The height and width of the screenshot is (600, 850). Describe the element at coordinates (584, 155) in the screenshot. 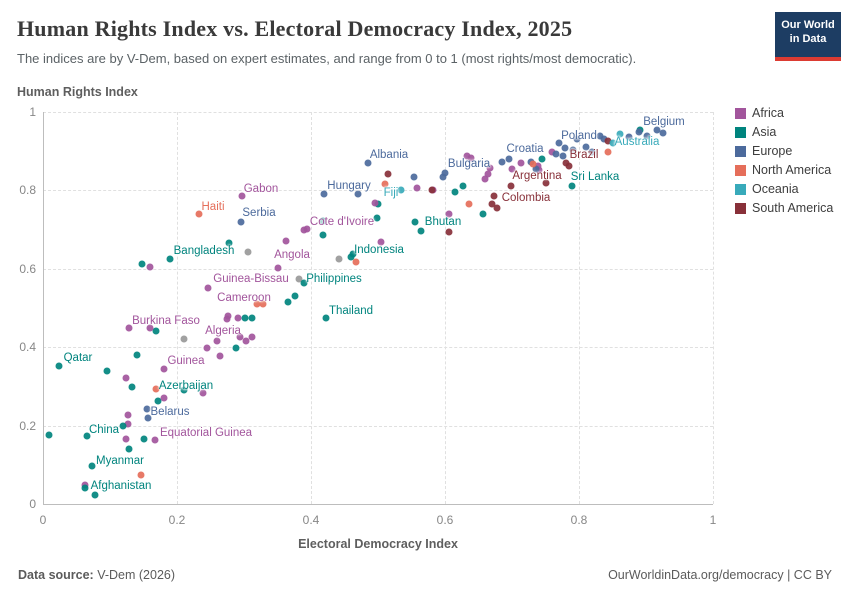

I see `country-label-brazil: Brazil` at that location.